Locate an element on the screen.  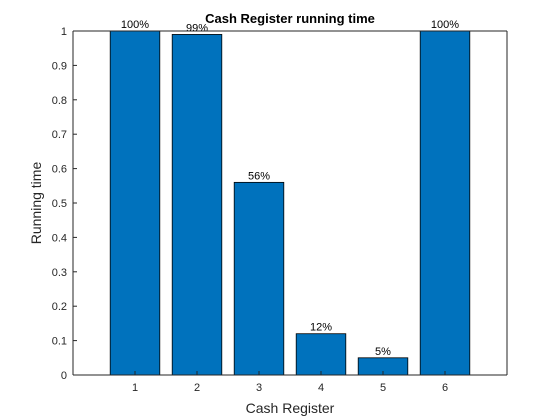
x-tick-label-6: 6 is located at coordinates (445, 388).